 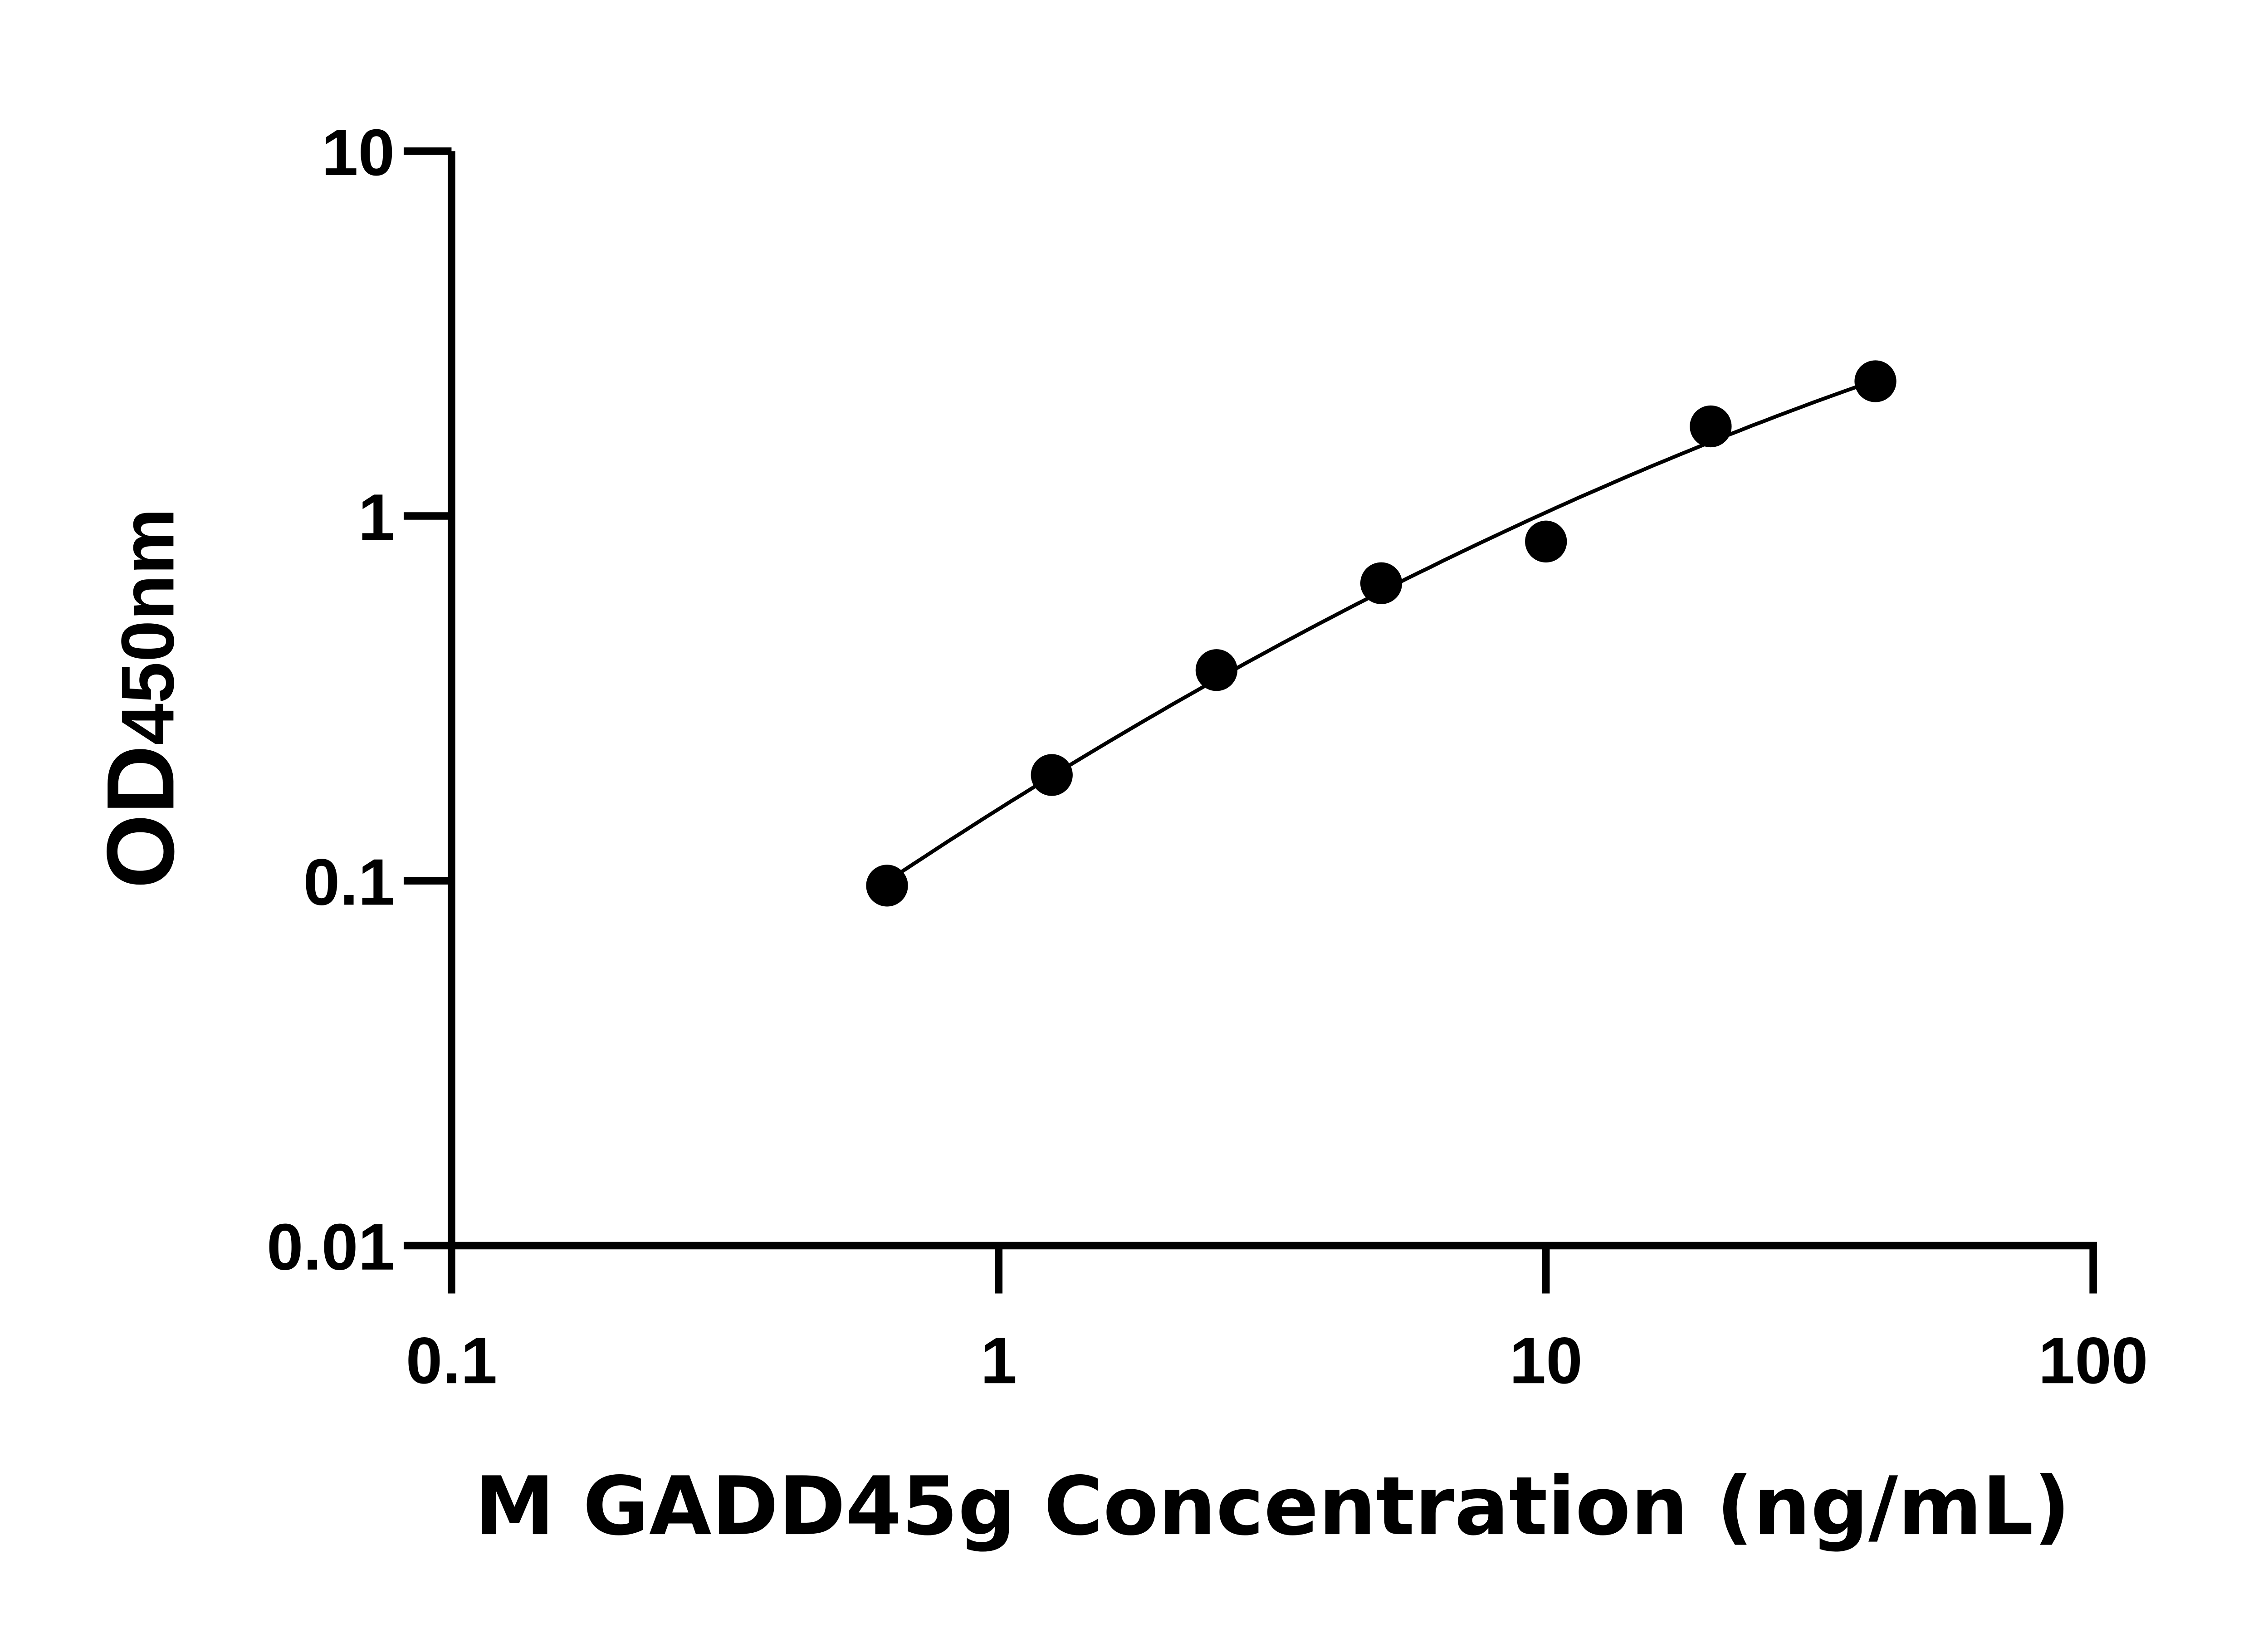 I want to click on y-tick-label: 0.01, so click(x=331, y=1247).